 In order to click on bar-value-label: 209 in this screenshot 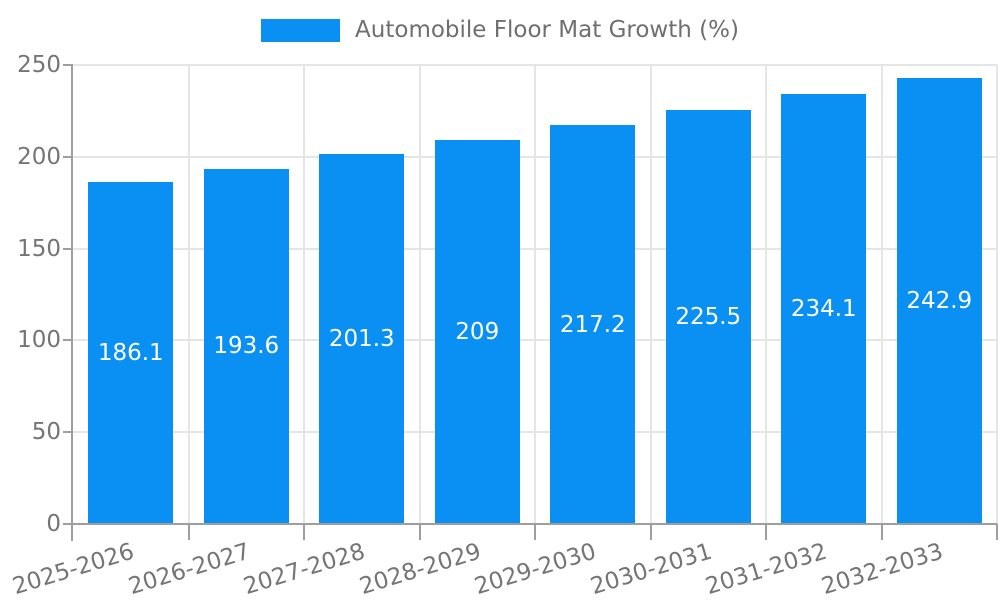, I will do `click(477, 332)`.